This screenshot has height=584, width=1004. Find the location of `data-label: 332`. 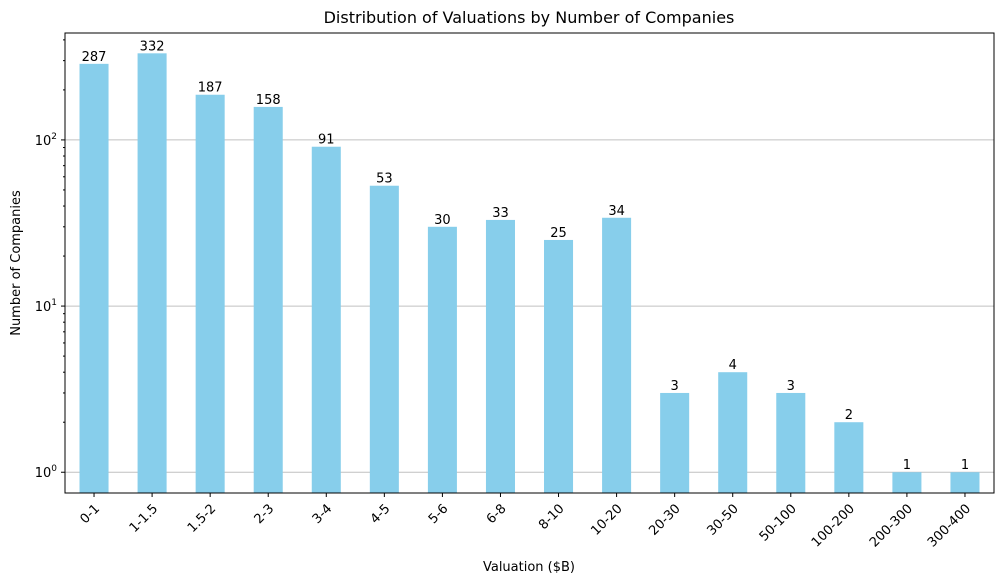

data-label: 332 is located at coordinates (152, 46).